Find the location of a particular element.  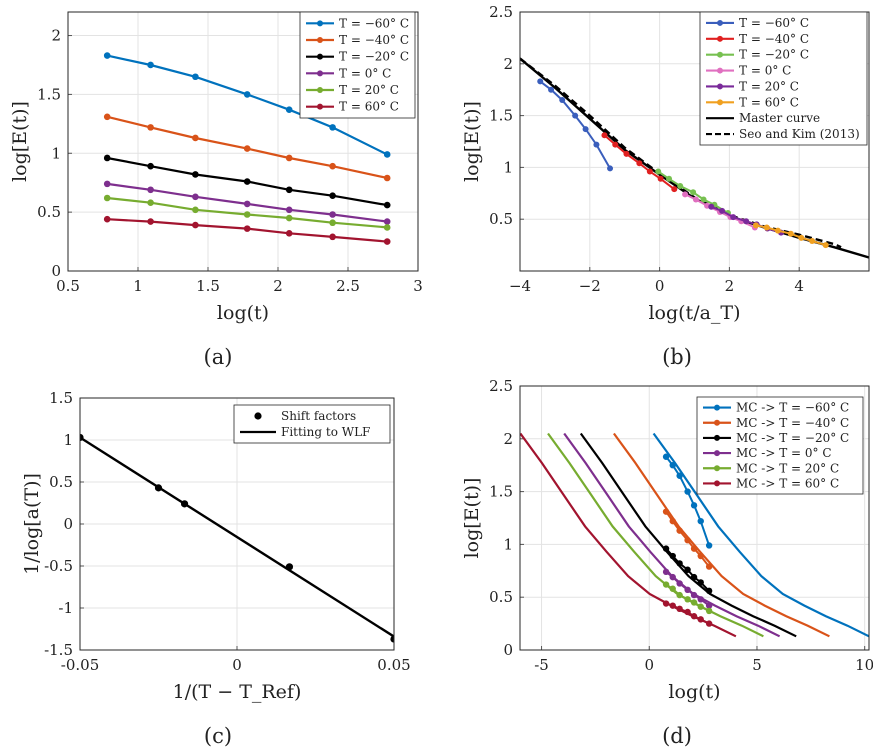

legend-label: T = 0° C is located at coordinates (365, 73).